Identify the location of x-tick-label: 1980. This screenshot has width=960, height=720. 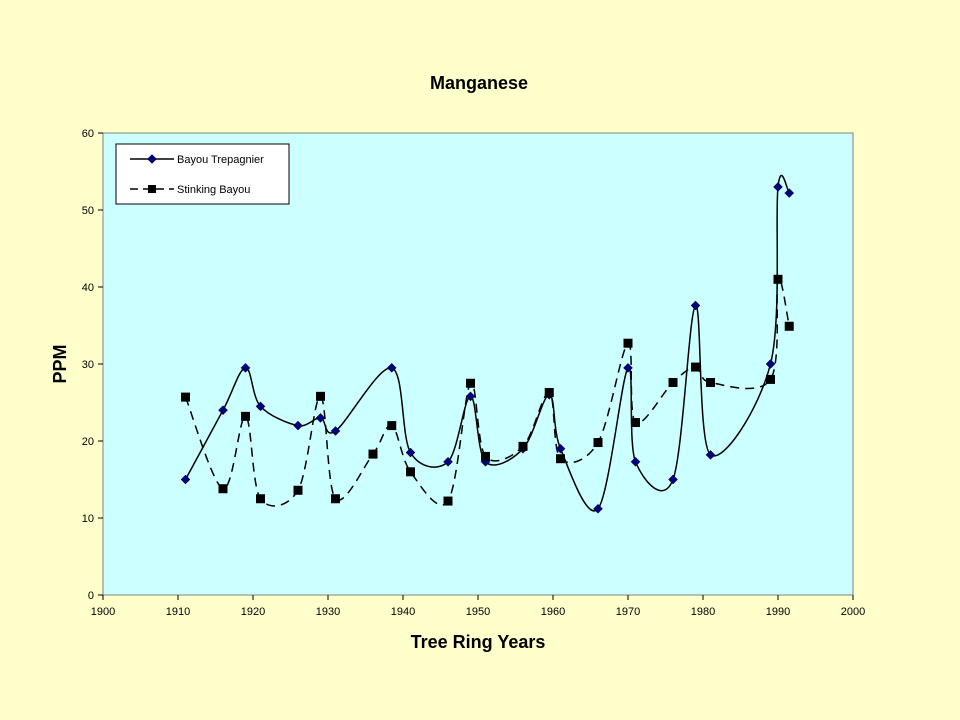
(703, 612).